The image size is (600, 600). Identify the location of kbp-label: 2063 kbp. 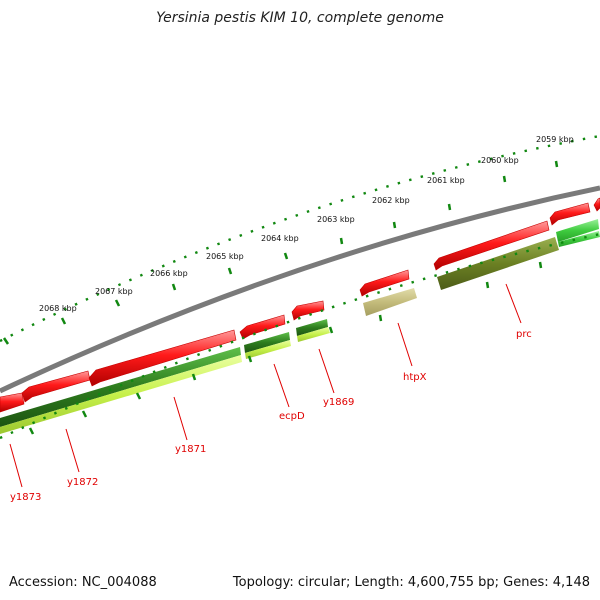
(336, 219).